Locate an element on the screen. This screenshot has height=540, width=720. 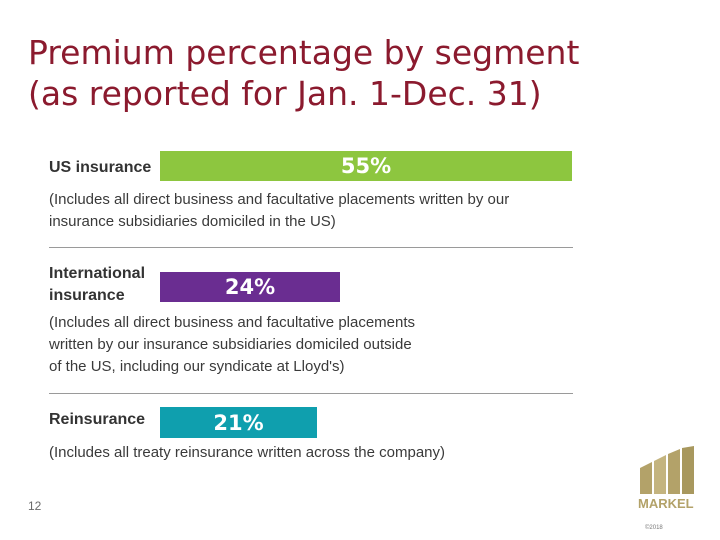
bar-international-insurance: 24% is located at coordinates (250, 287).